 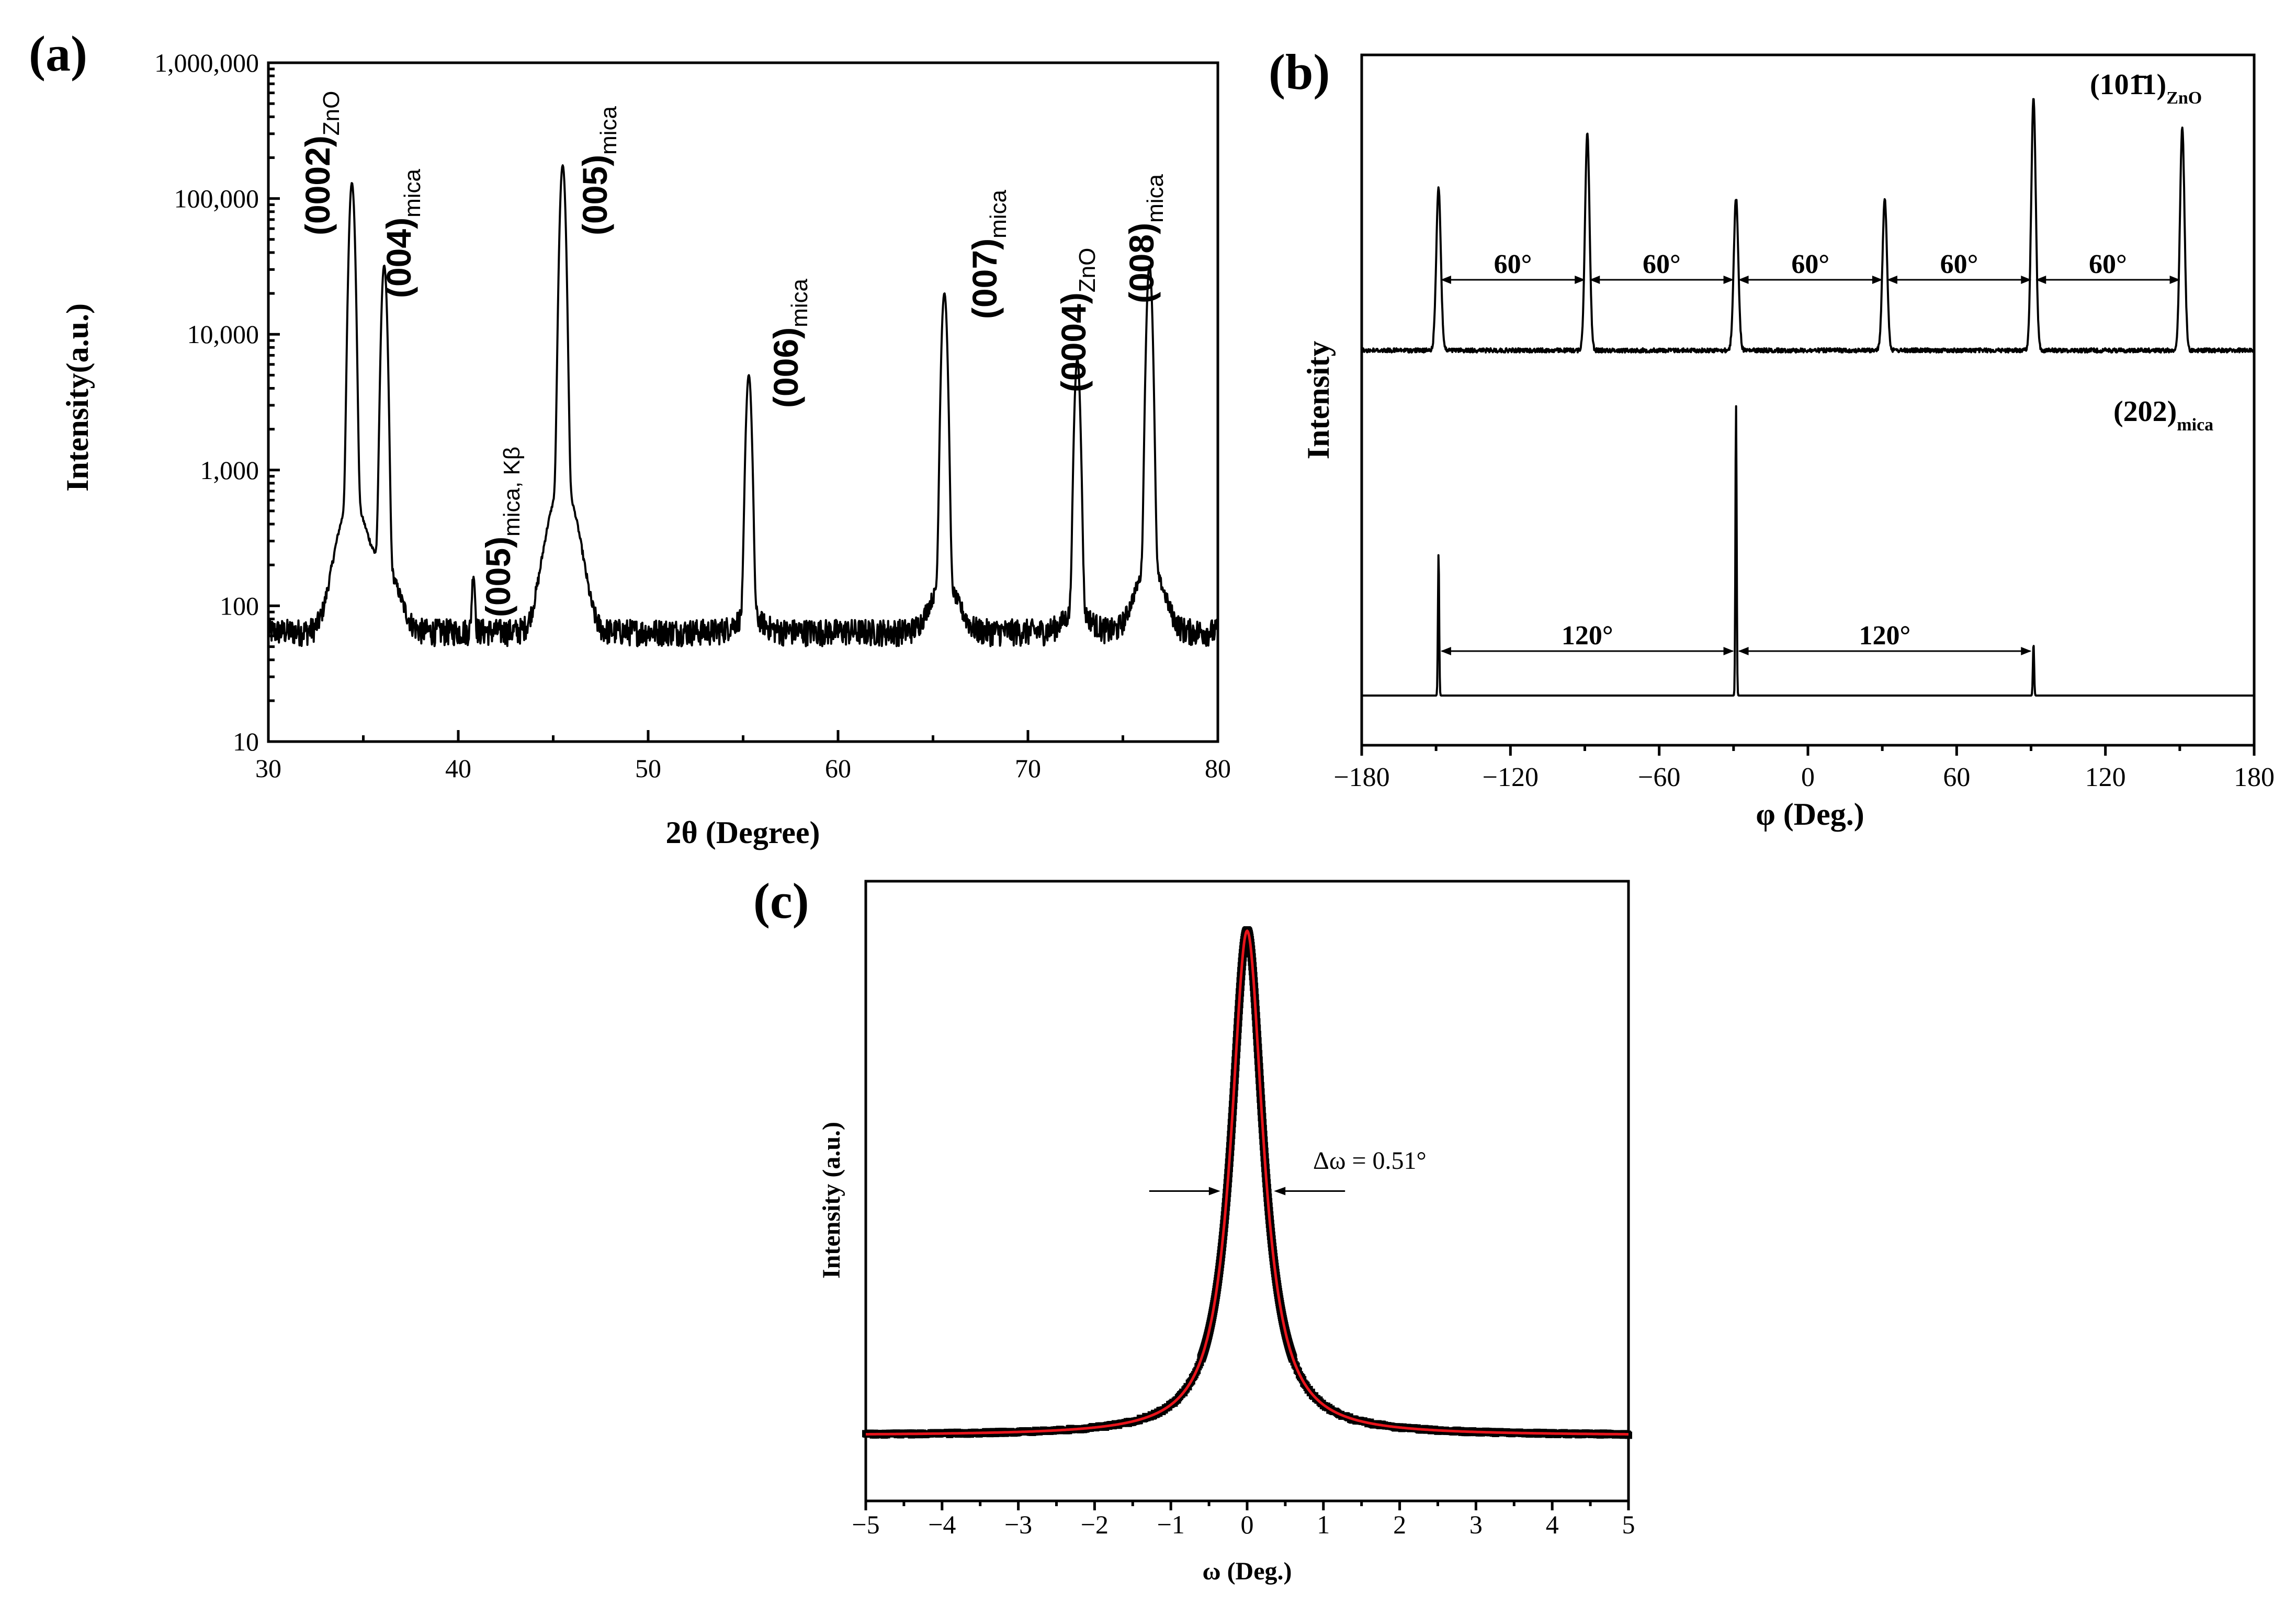 I want to click on panel-c-y-label: Intensity (a.u.), so click(x=831, y=1200).